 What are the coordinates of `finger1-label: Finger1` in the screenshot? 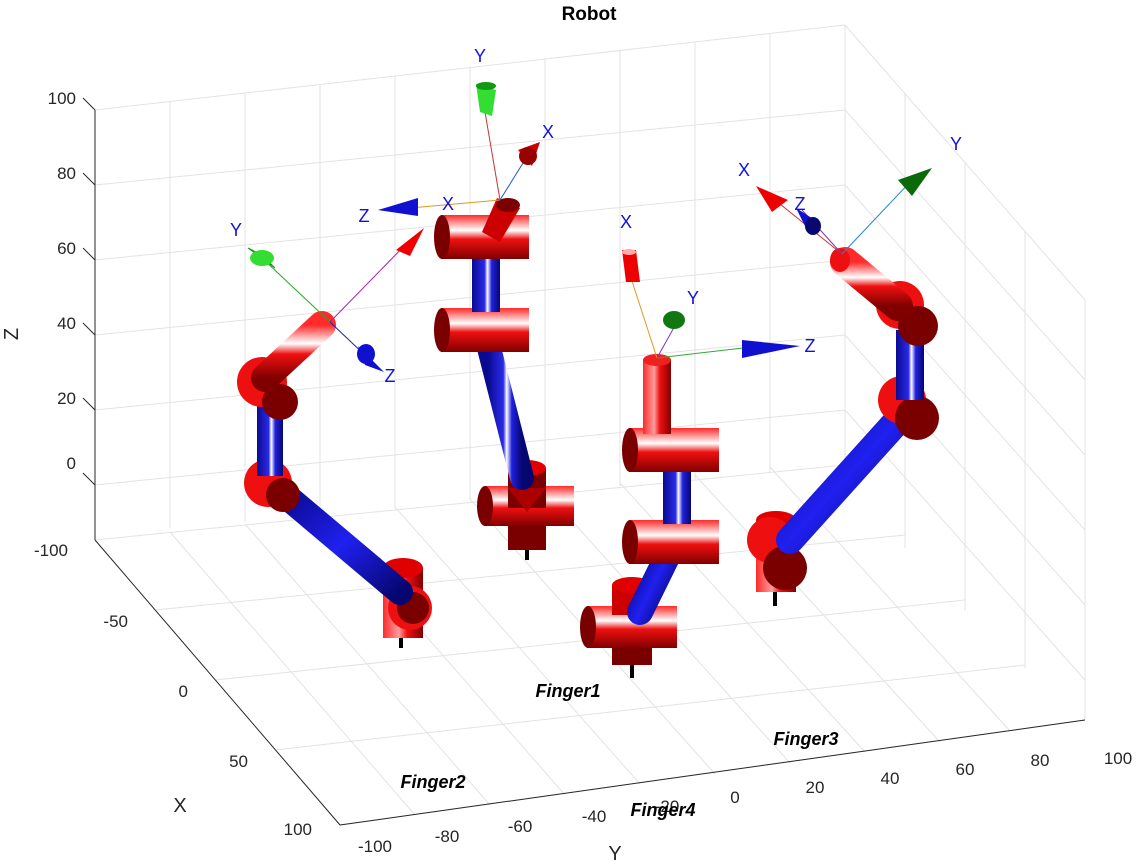 It's located at (567, 691).